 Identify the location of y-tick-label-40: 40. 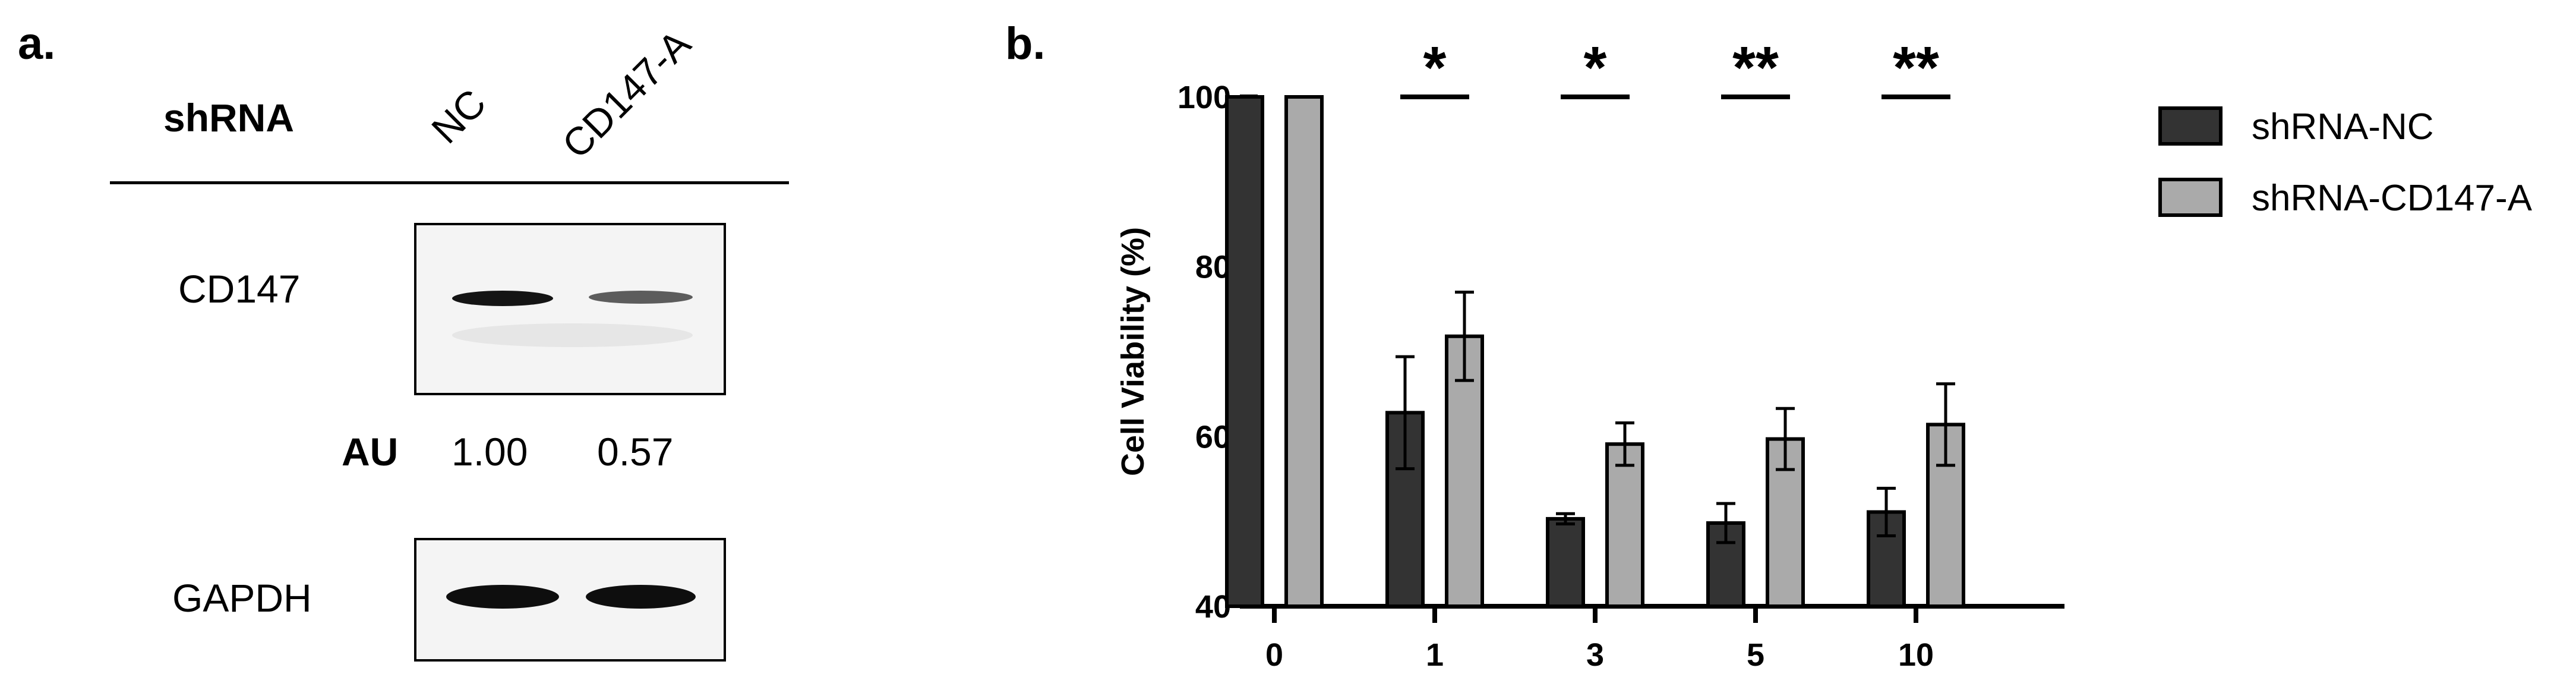
(1213, 607).